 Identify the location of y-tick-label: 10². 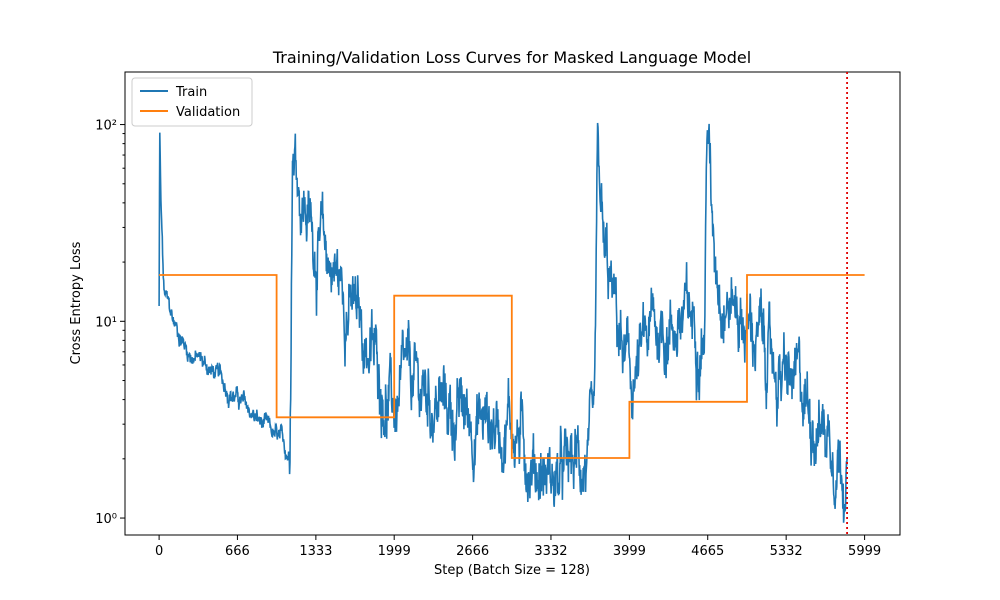
(106, 126).